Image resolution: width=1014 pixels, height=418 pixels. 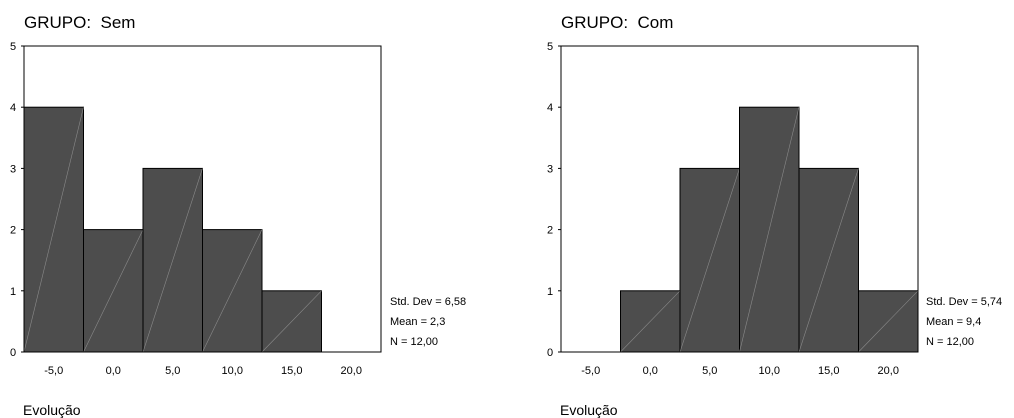 What do you see at coordinates (428, 302) in the screenshot?
I see `std-dev-label: Std. Dev = 6,58` at bounding box center [428, 302].